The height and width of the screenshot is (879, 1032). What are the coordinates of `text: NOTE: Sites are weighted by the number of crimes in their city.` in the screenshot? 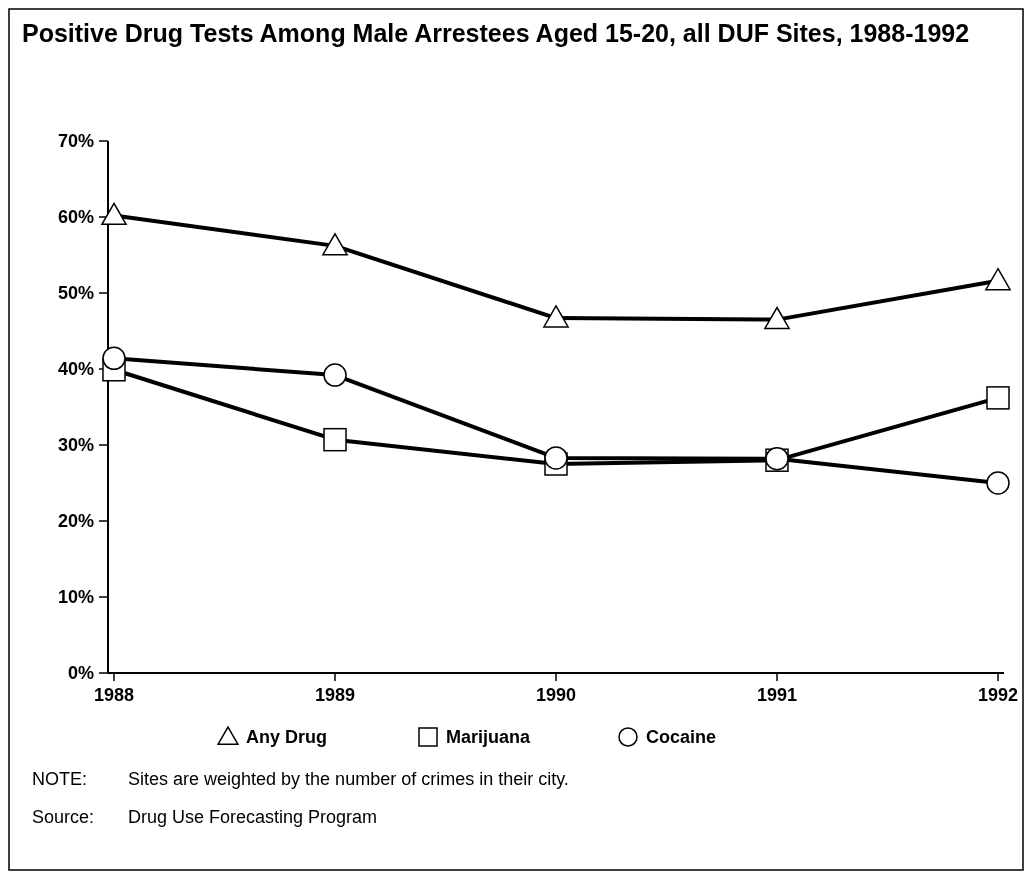 It's located at (300, 779).